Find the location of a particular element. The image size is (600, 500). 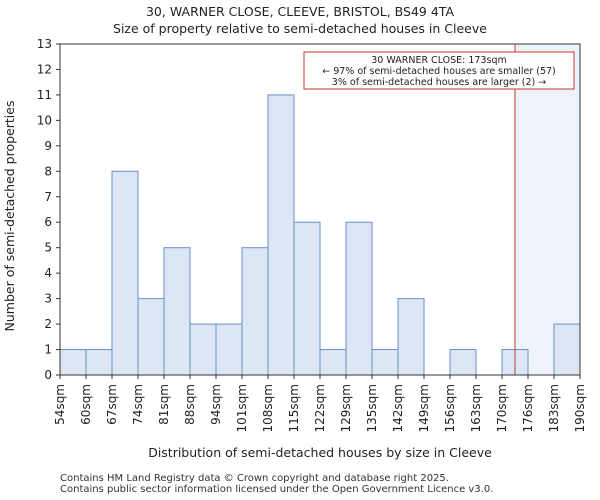

y-tick-label: 5 is located at coordinates (48, 248).